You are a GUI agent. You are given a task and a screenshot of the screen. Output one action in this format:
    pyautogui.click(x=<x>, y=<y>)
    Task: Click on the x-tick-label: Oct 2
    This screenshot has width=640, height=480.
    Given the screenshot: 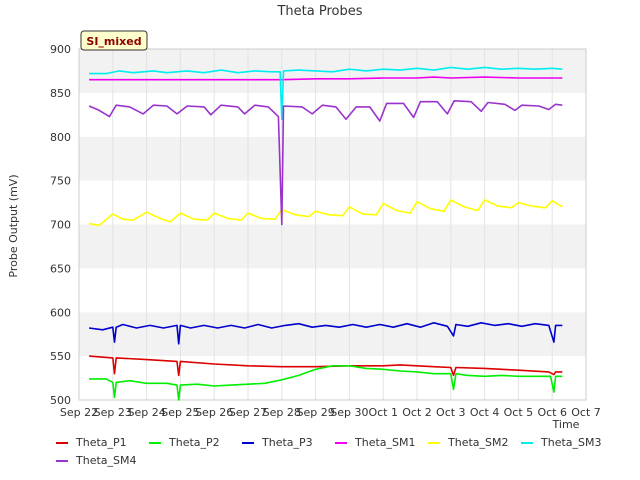 What is the action you would take?
    pyautogui.click(x=417, y=412)
    